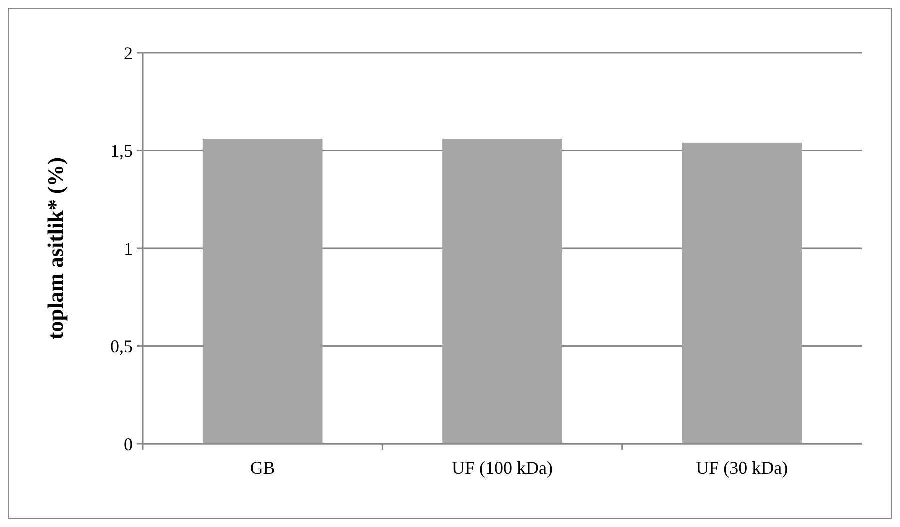 The height and width of the screenshot is (527, 900). What do you see at coordinates (121, 346) in the screenshot?
I see `y-tick-label: 0,5` at bounding box center [121, 346].